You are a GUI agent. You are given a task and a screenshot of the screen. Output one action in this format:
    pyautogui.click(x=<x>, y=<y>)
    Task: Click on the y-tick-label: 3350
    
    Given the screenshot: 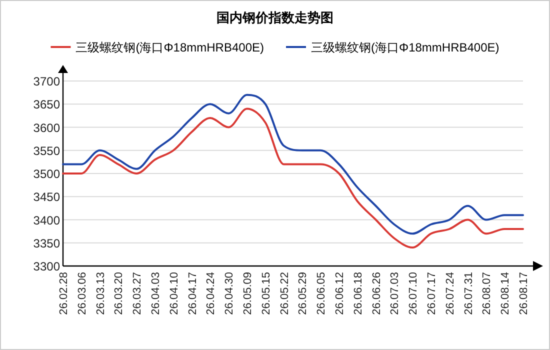 What is the action you would take?
    pyautogui.click(x=46, y=243)
    